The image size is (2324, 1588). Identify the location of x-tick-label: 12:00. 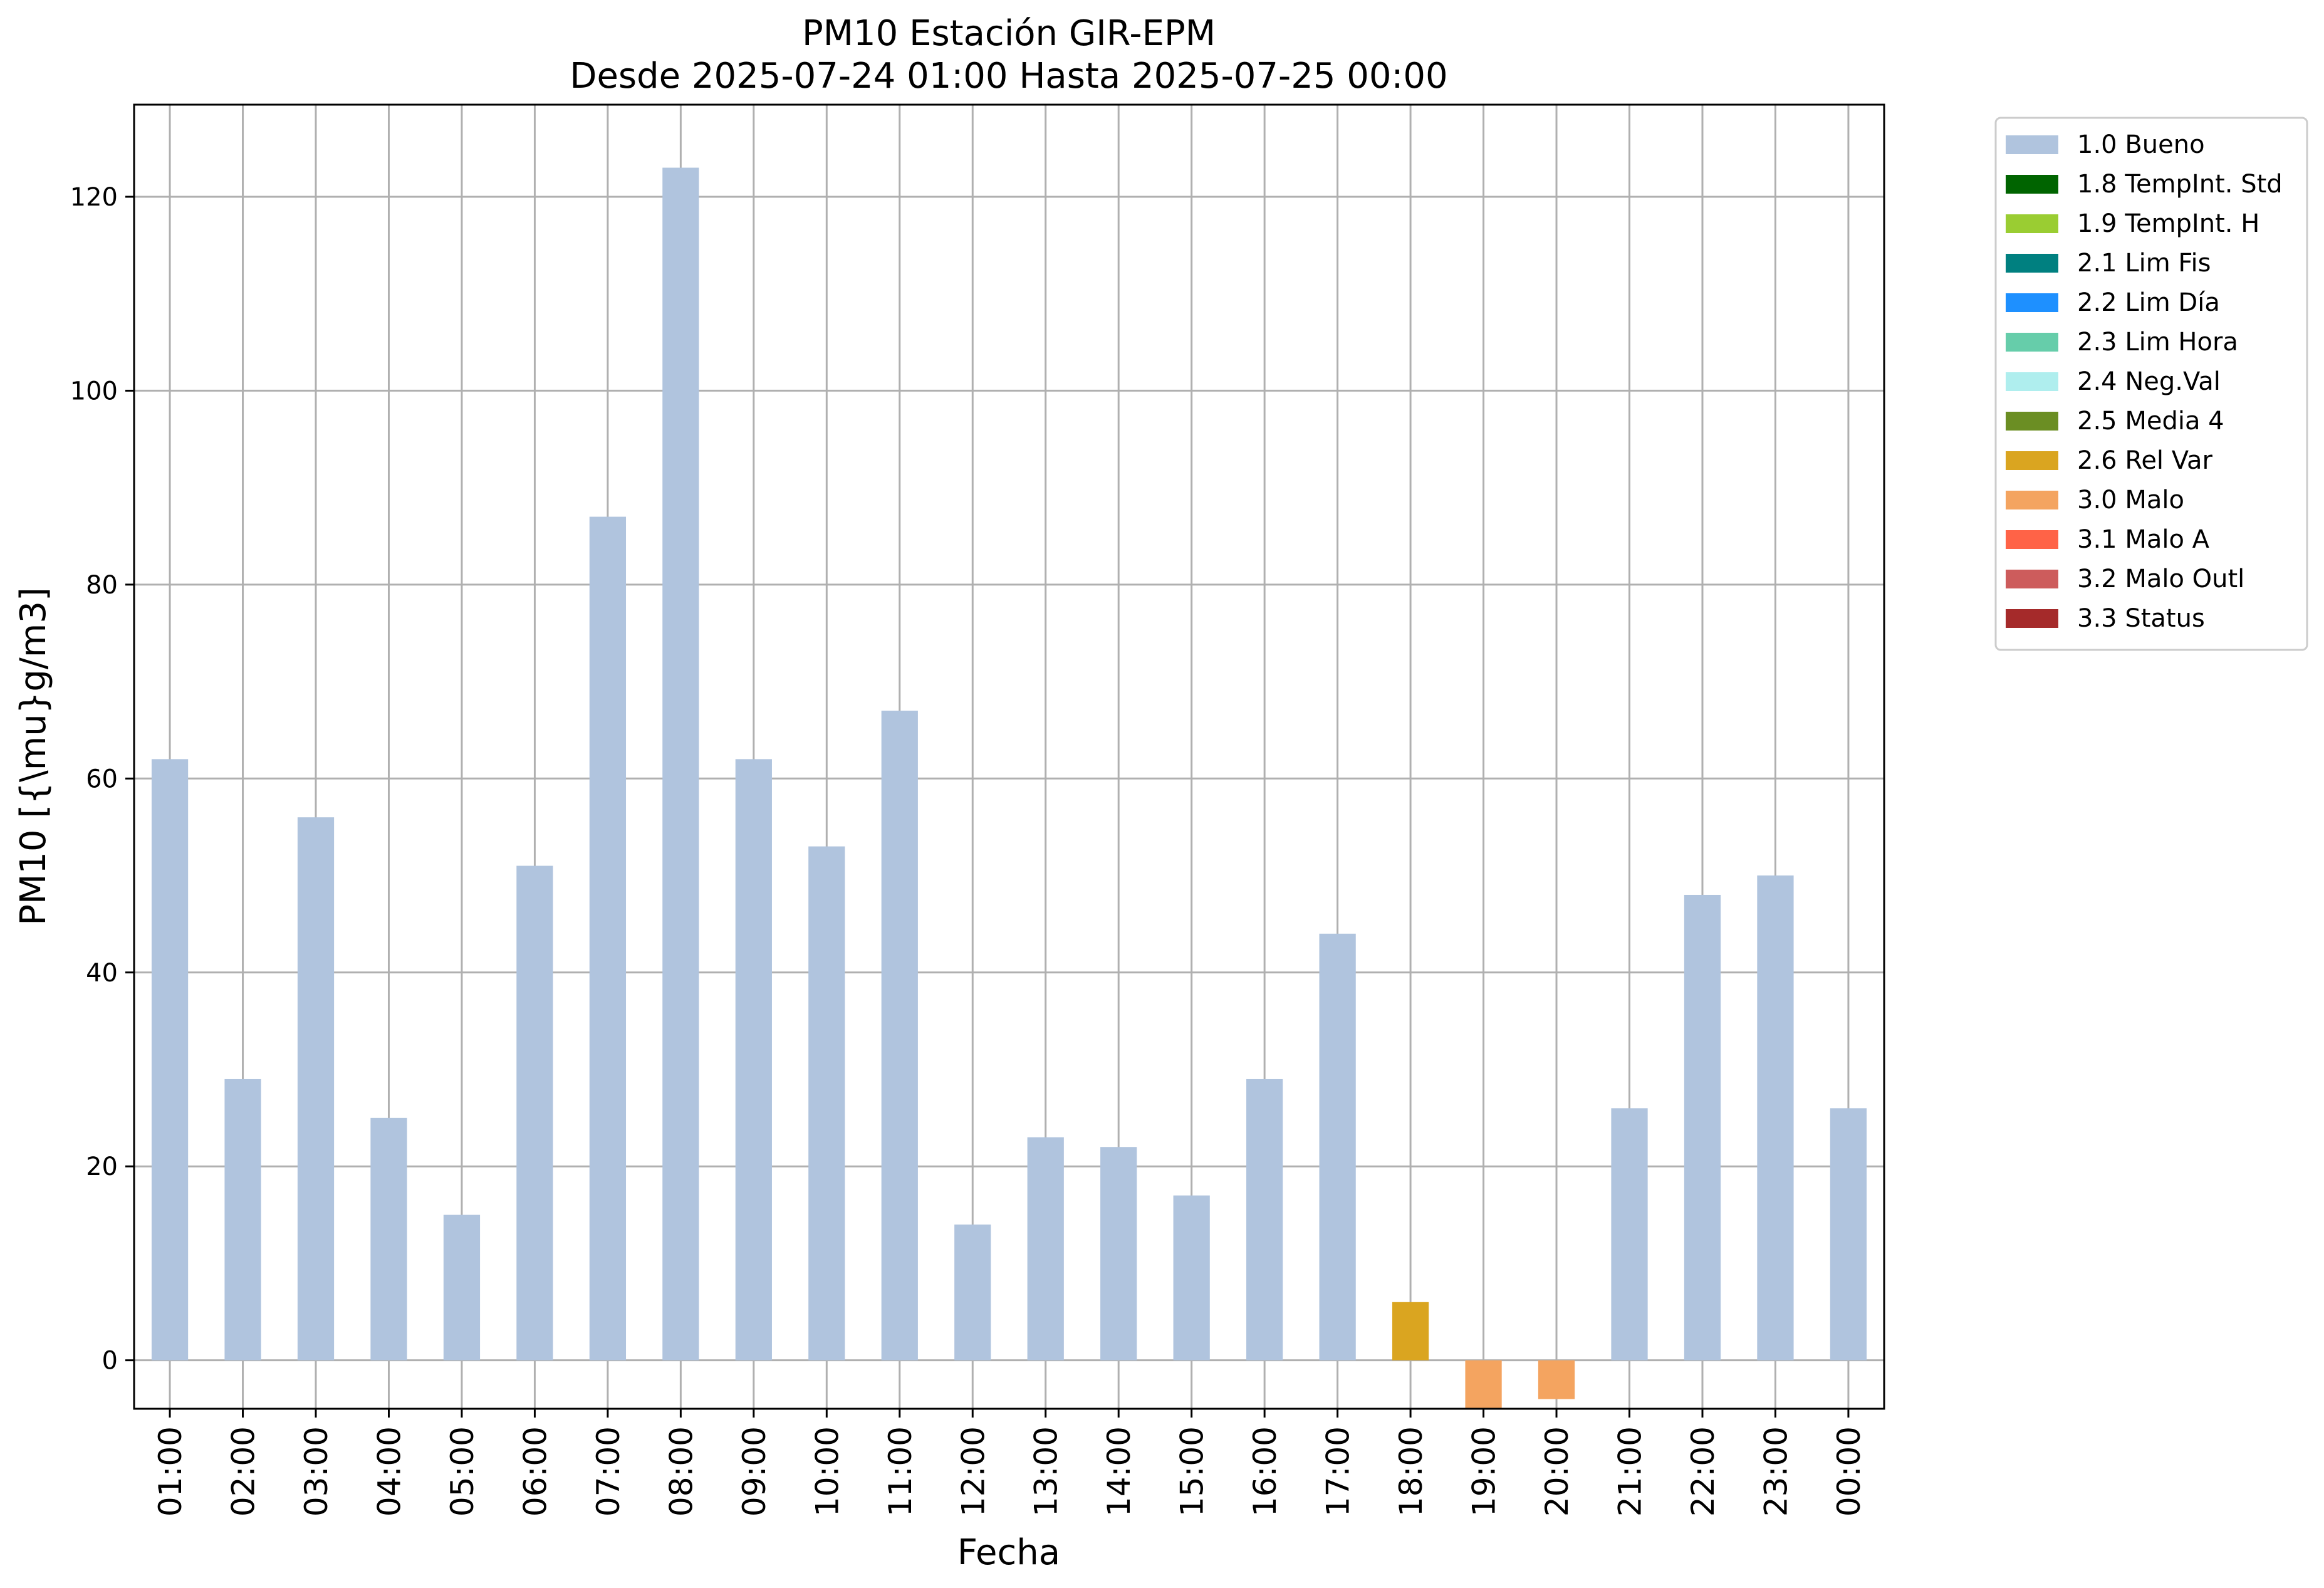
(973, 1472).